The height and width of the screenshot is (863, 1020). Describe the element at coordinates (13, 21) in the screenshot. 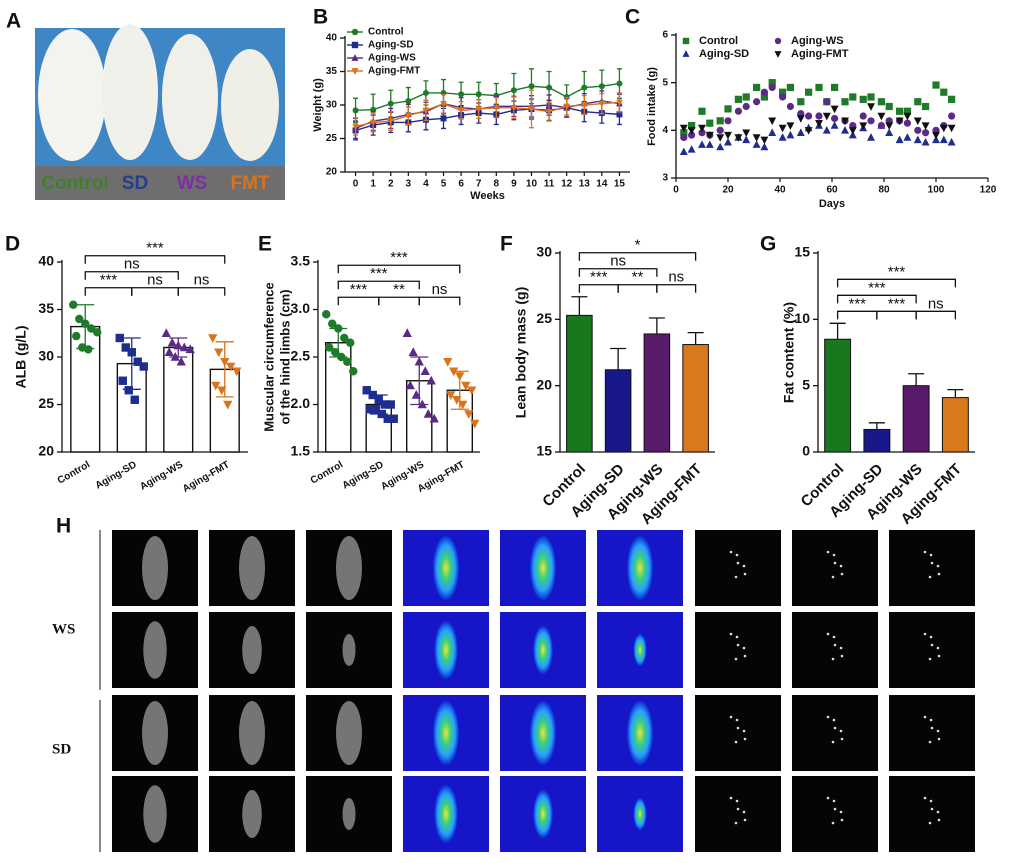

I see `panel-letter: A` at that location.